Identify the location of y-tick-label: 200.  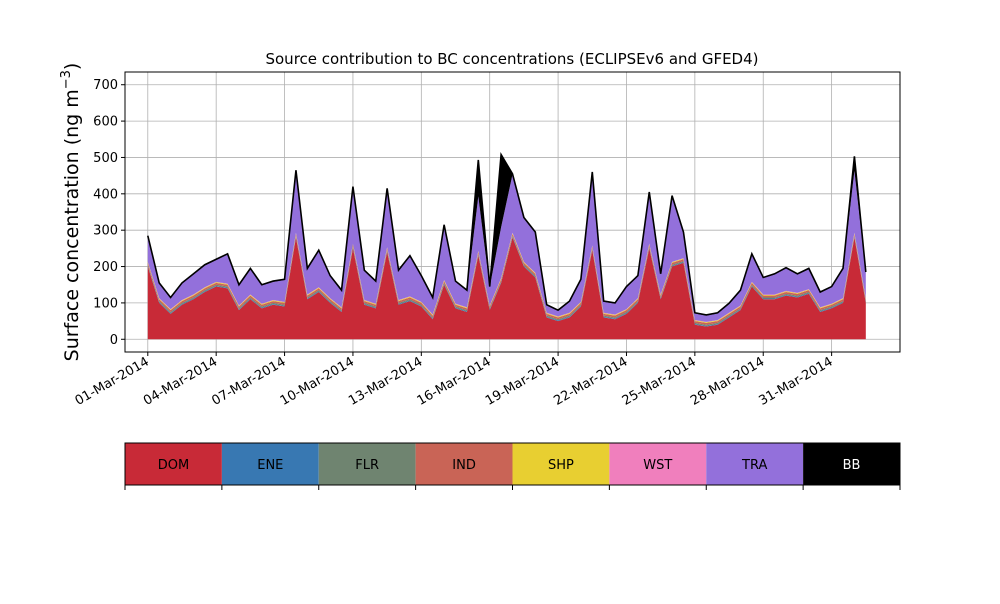
(105, 267).